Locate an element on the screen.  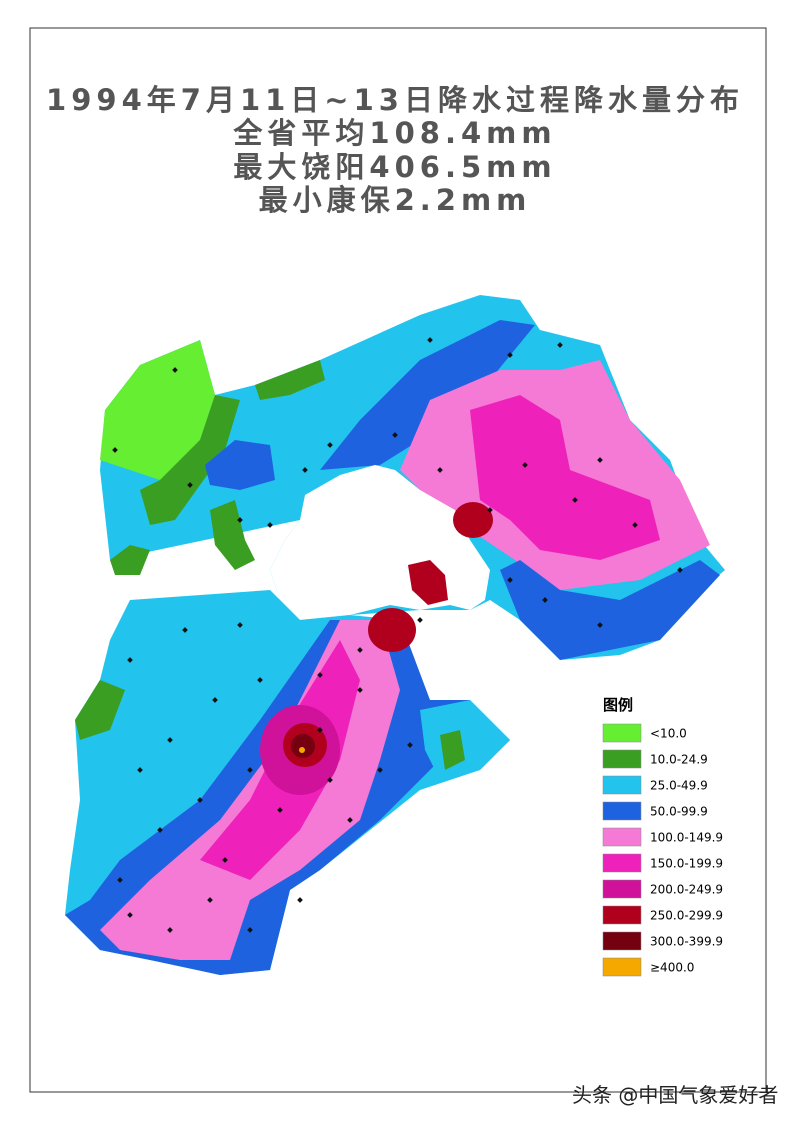
watermark: 头条 @中国气象爱好者 is located at coordinates (675, 1095).